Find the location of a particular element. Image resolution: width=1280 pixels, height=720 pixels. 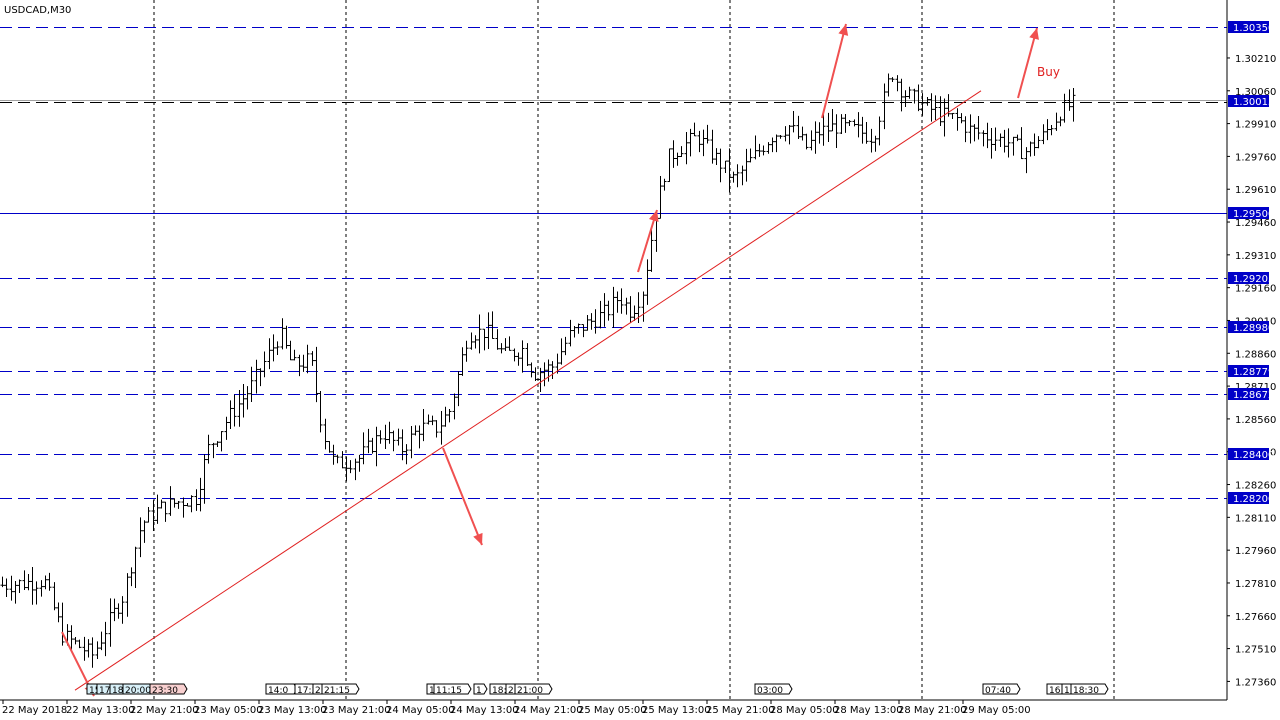

price-tick-label: 1.30060 is located at coordinates (1255, 92).